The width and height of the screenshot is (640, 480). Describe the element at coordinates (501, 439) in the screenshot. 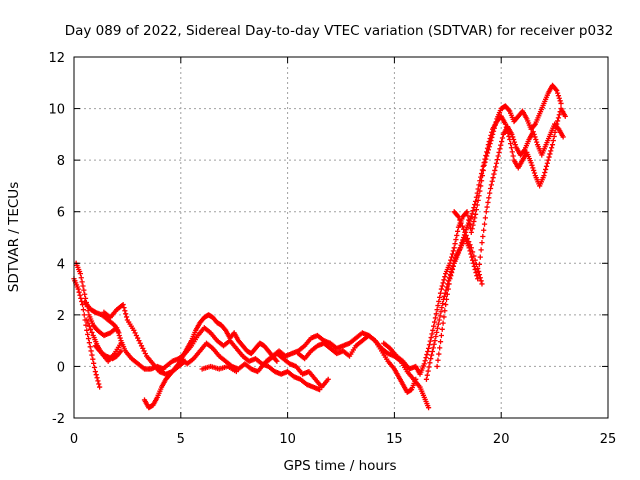

I see `x-tick-label: 20` at that location.